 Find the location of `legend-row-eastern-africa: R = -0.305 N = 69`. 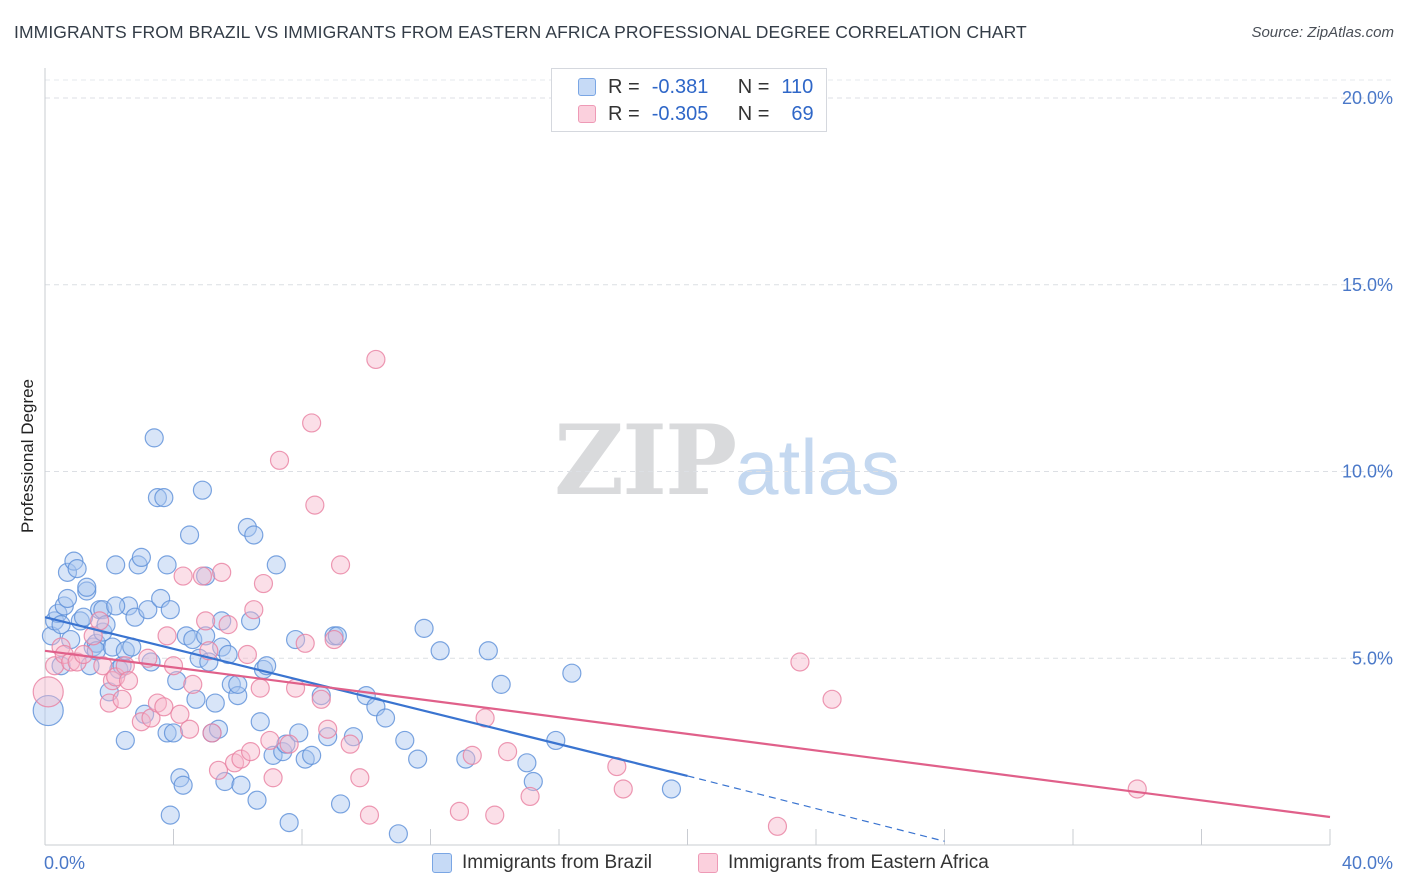

legend-row-eastern-africa: R = -0.305 N = 69 is located at coordinates (683, 114).